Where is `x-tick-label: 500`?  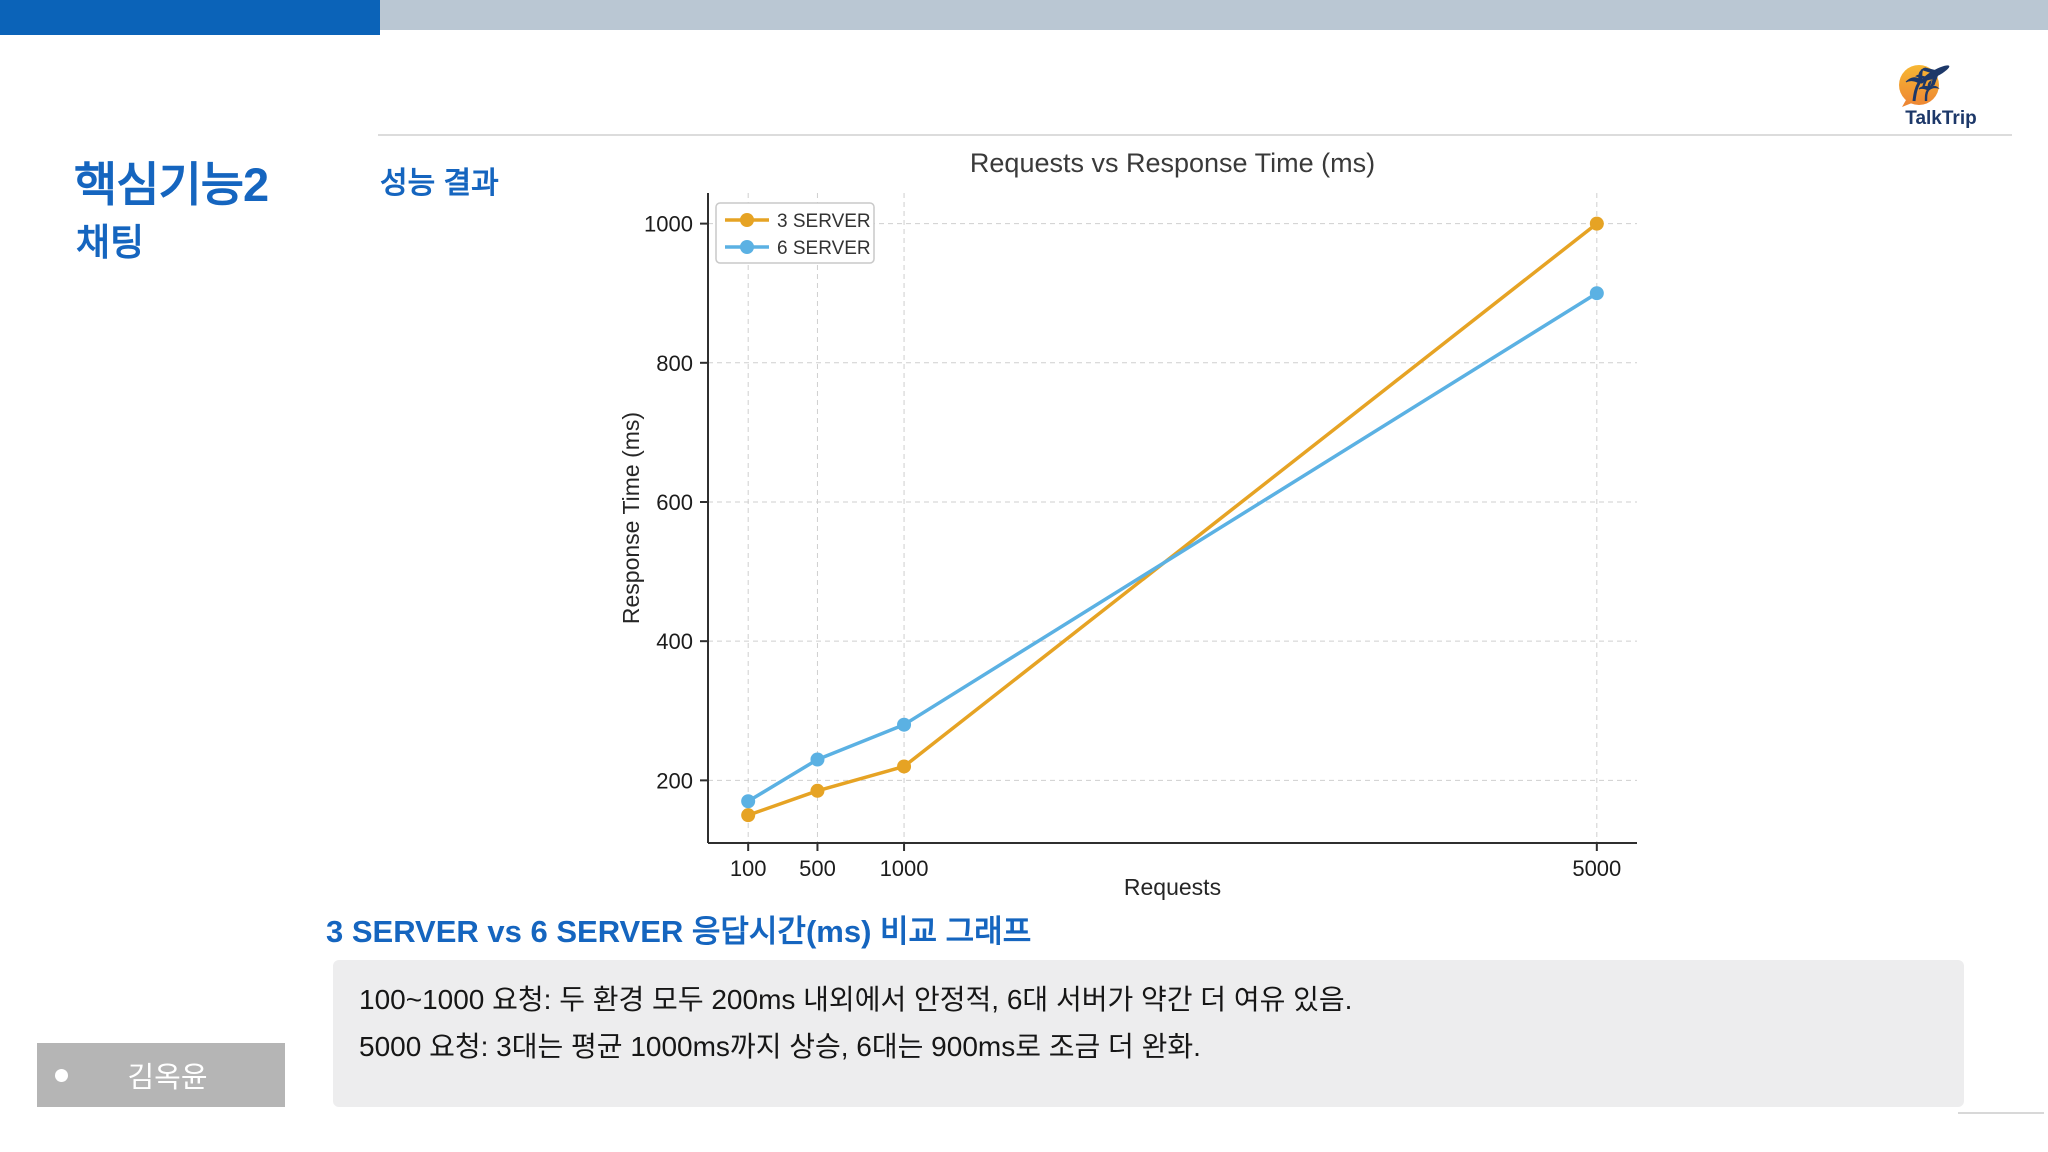 x-tick-label: 500 is located at coordinates (817, 868).